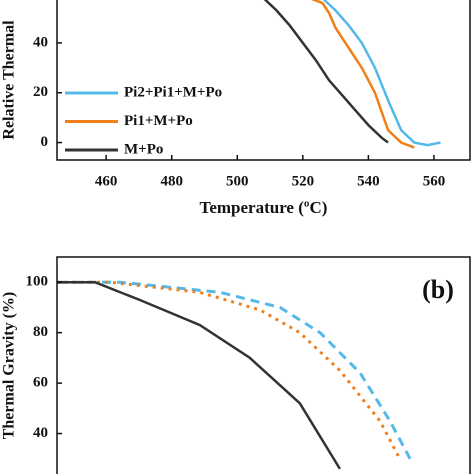 The width and height of the screenshot is (474, 474). I want to click on x-tick-label: 540, so click(368, 181).